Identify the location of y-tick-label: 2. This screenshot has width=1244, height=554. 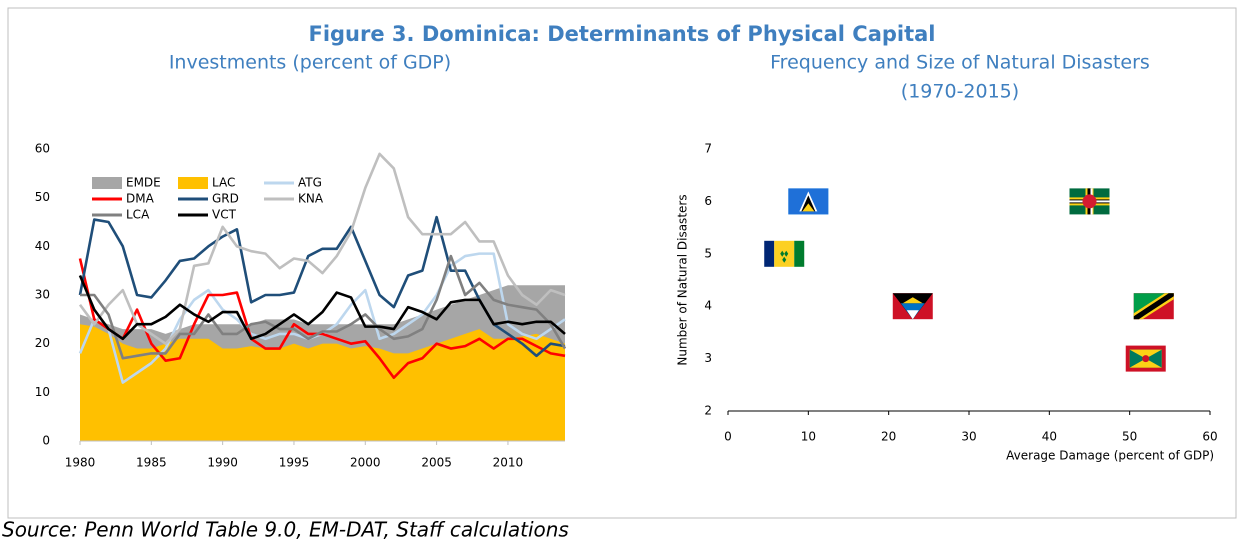
(708, 411).